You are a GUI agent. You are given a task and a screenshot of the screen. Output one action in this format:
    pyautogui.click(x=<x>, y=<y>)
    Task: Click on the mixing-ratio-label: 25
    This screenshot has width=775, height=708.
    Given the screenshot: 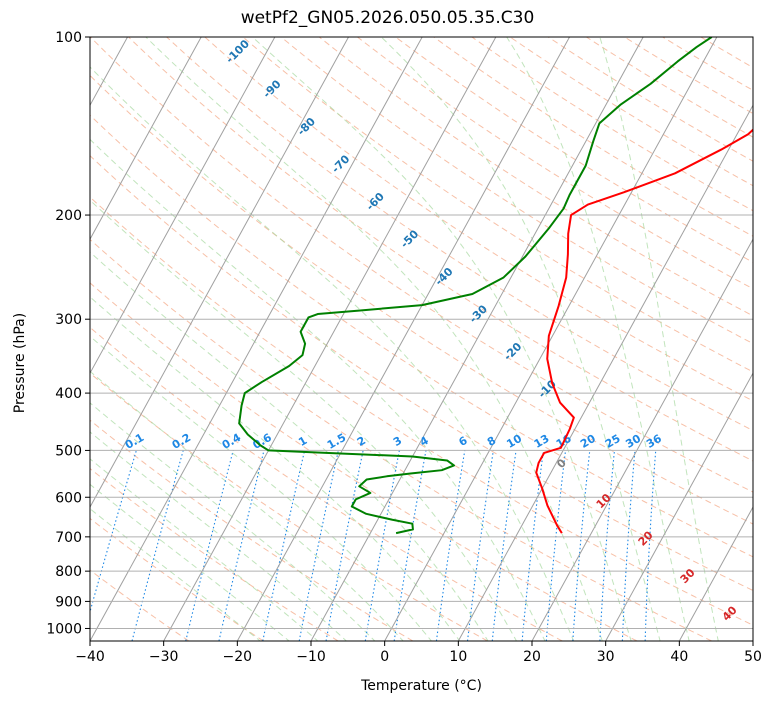 What is the action you would take?
    pyautogui.click(x=613, y=441)
    